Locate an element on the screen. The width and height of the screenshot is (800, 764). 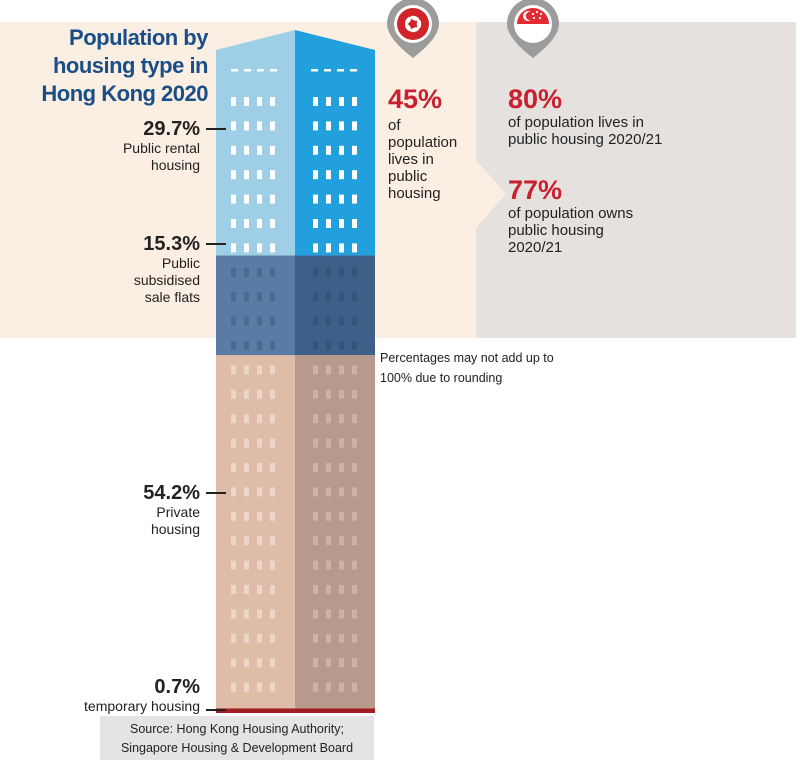
singapore-flag-bottom is located at coordinates (533, 32).